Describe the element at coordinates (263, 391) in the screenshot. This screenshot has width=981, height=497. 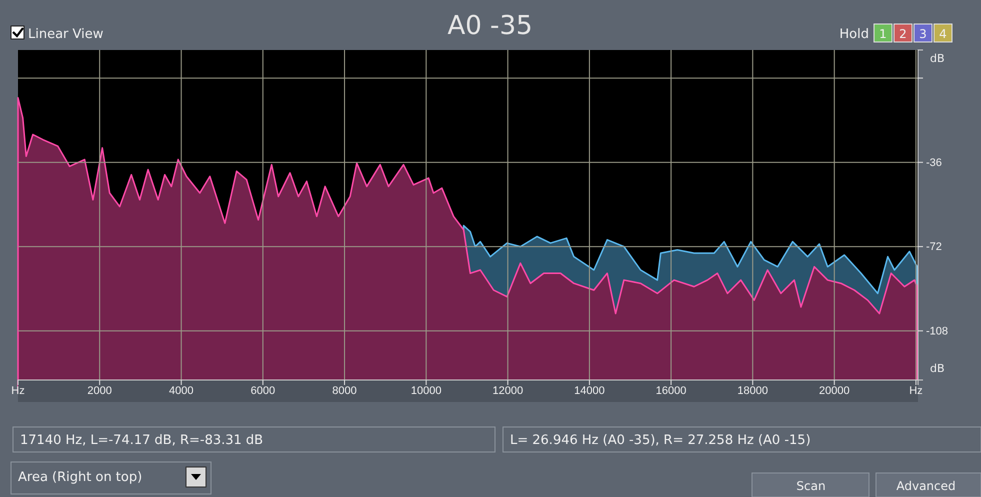
I see `x-tick-label: 6000` at that location.